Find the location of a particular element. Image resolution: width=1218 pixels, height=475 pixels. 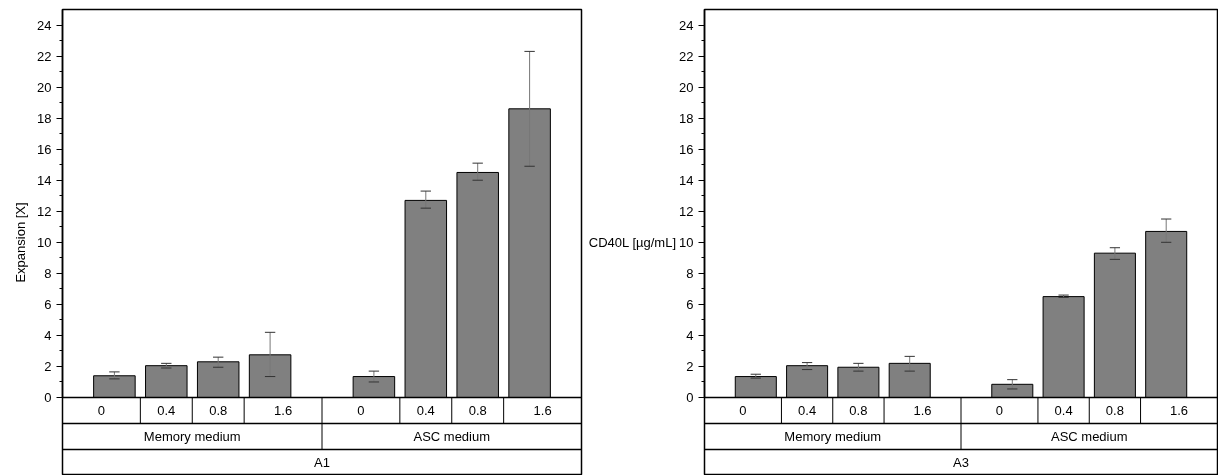

y-axis-title: Expansion [X] is located at coordinates (21, 242).